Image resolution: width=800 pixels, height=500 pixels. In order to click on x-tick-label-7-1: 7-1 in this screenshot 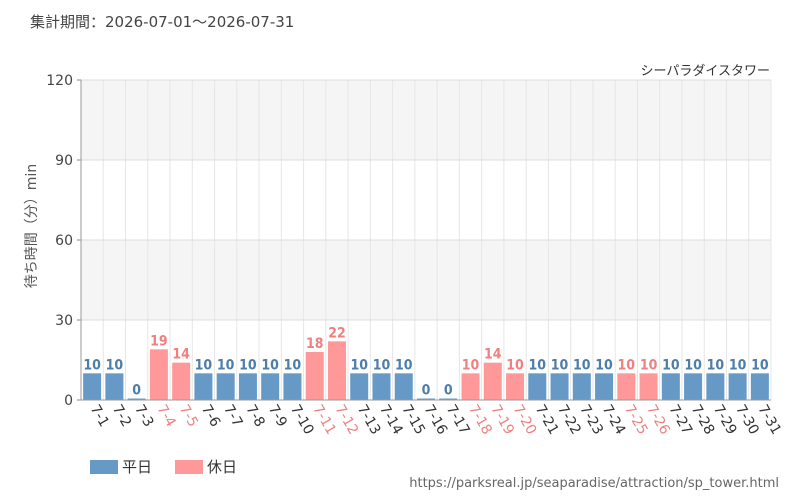, I will do `click(99, 416)`.